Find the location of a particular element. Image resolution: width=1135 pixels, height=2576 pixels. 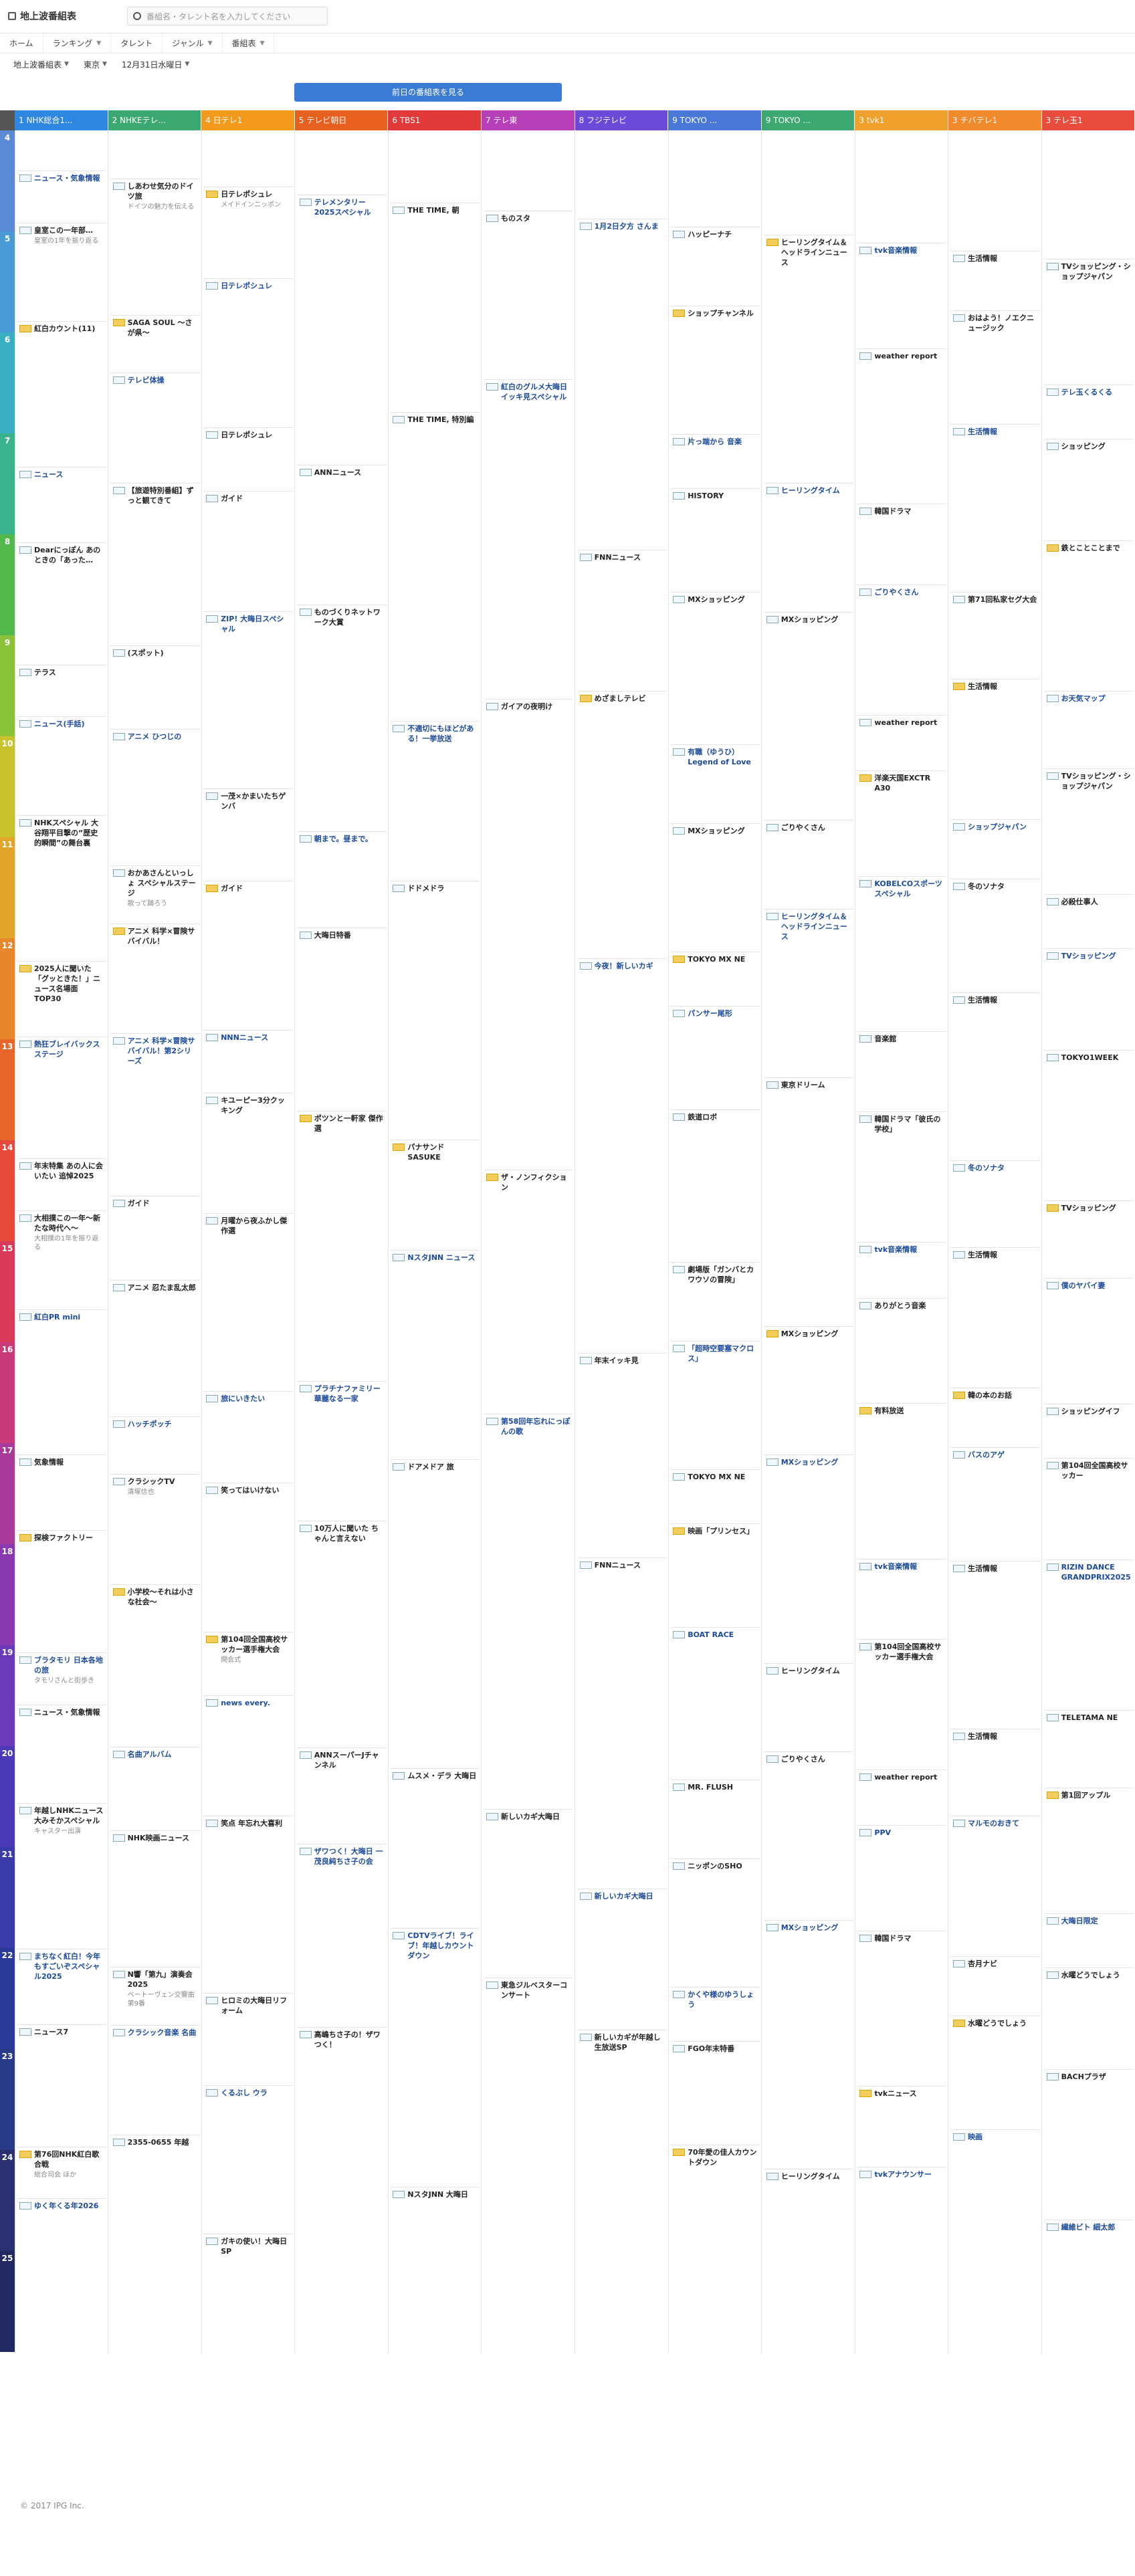

program-cell: 大相撲この一年〜新たな時代へ〜 大相撲の1年を振り返る is located at coordinates (61, 1259).